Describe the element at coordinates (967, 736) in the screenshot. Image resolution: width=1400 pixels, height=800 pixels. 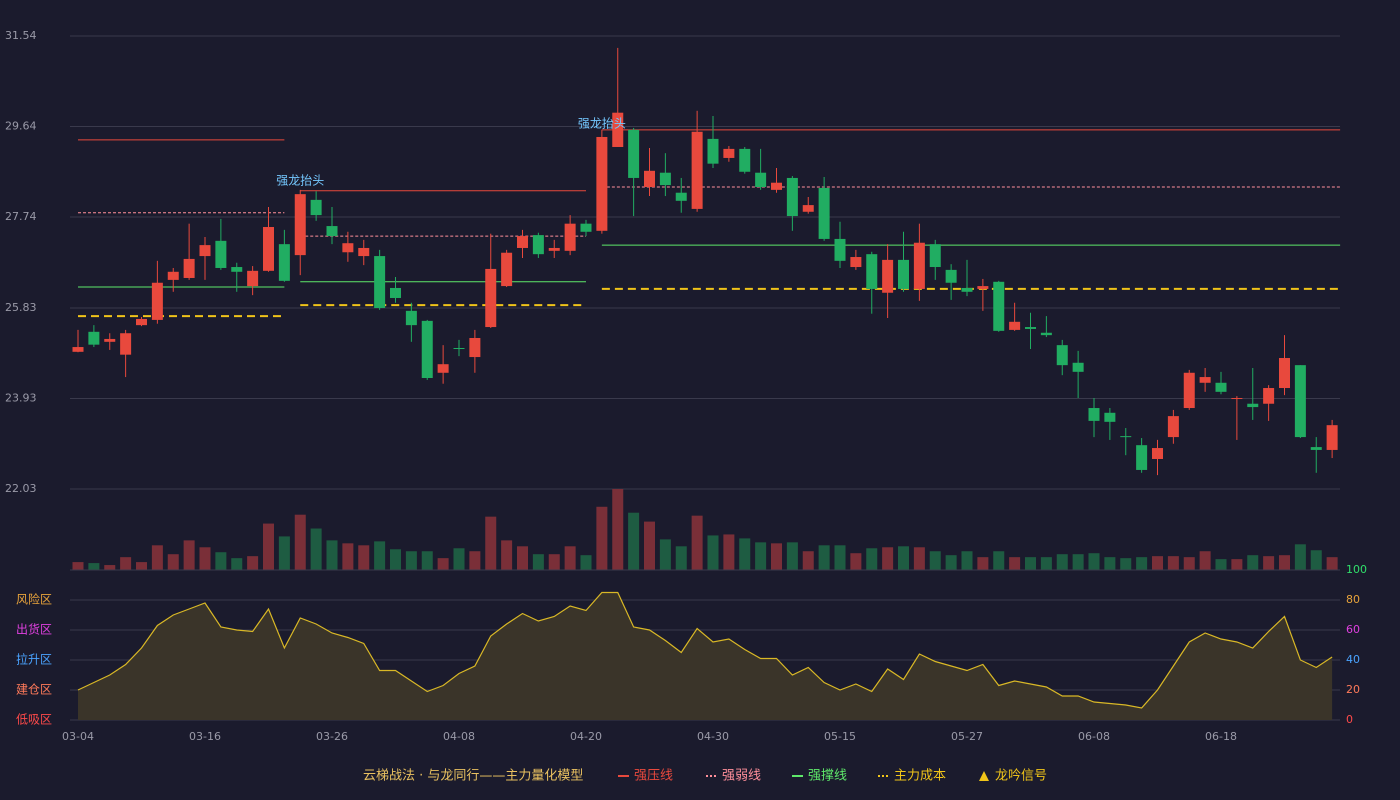
I see `x-tick-label: 05-27` at that location.